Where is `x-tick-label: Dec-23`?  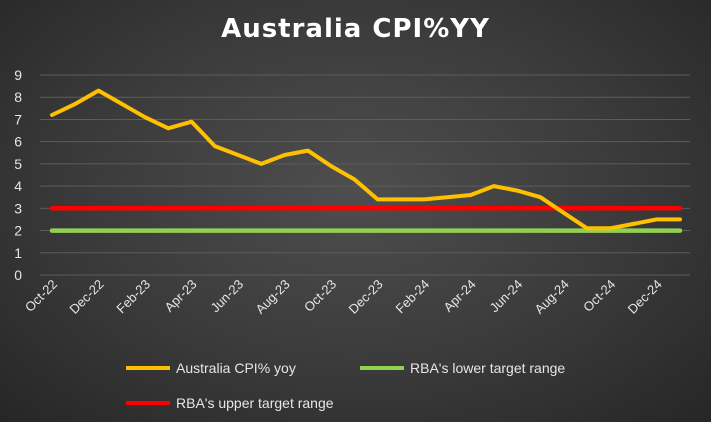
x-tick-label: Dec-23 is located at coordinates (366, 297).